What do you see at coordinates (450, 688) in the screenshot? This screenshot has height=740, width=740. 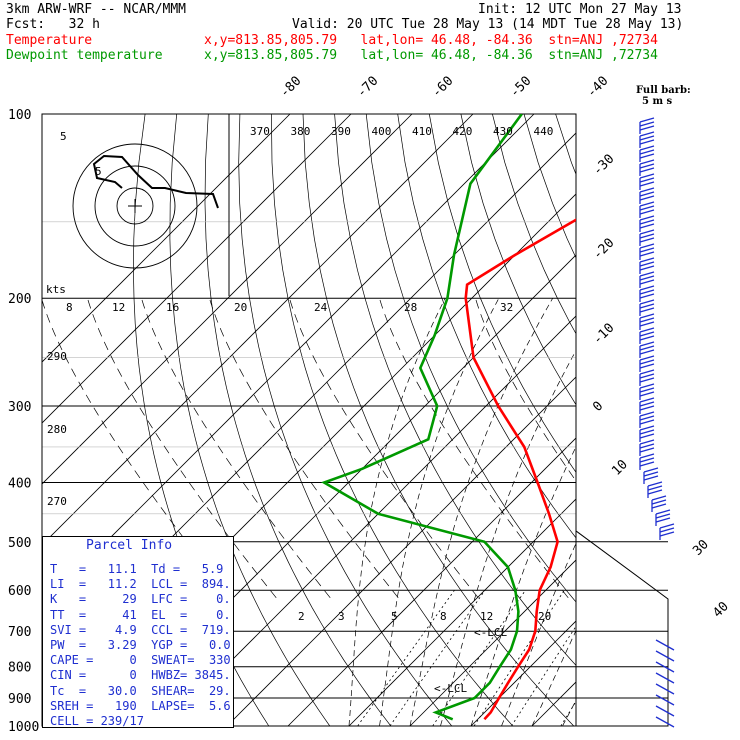 I see `lcl-annotation: <-LCL` at bounding box center [450, 688].